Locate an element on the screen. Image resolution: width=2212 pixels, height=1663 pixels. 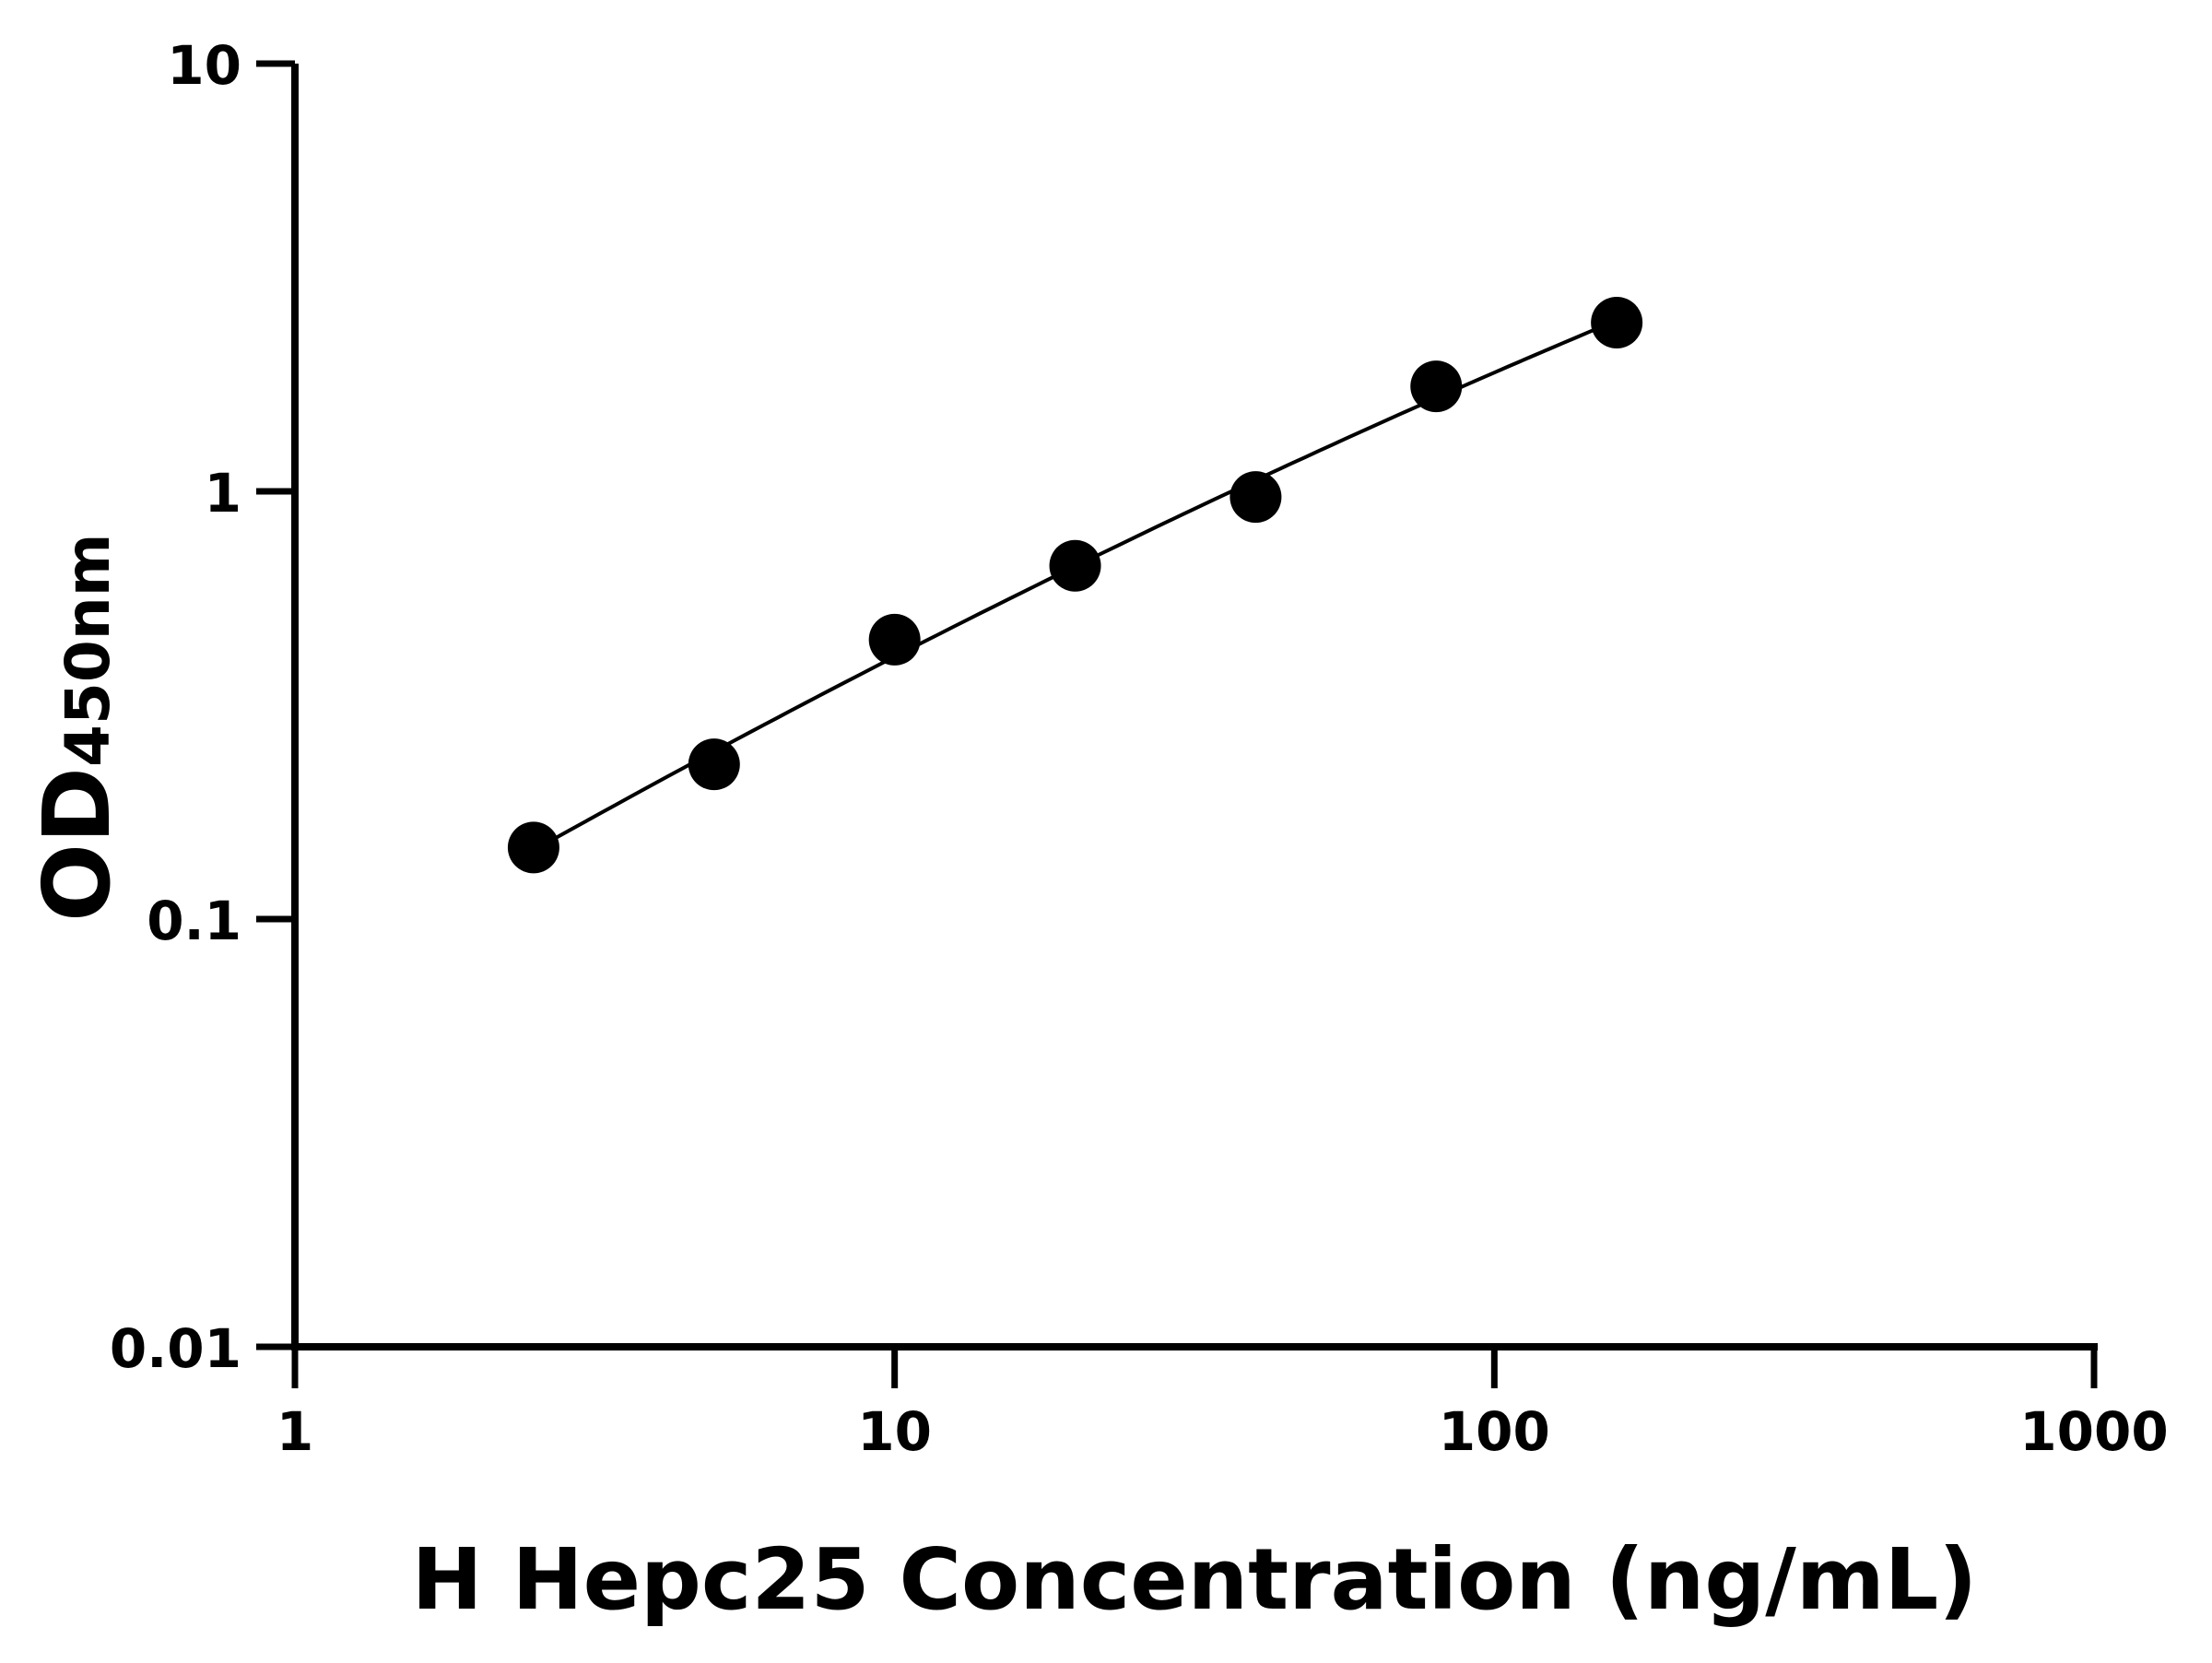
x-tick-label: 1000 is located at coordinates (2093, 1431).